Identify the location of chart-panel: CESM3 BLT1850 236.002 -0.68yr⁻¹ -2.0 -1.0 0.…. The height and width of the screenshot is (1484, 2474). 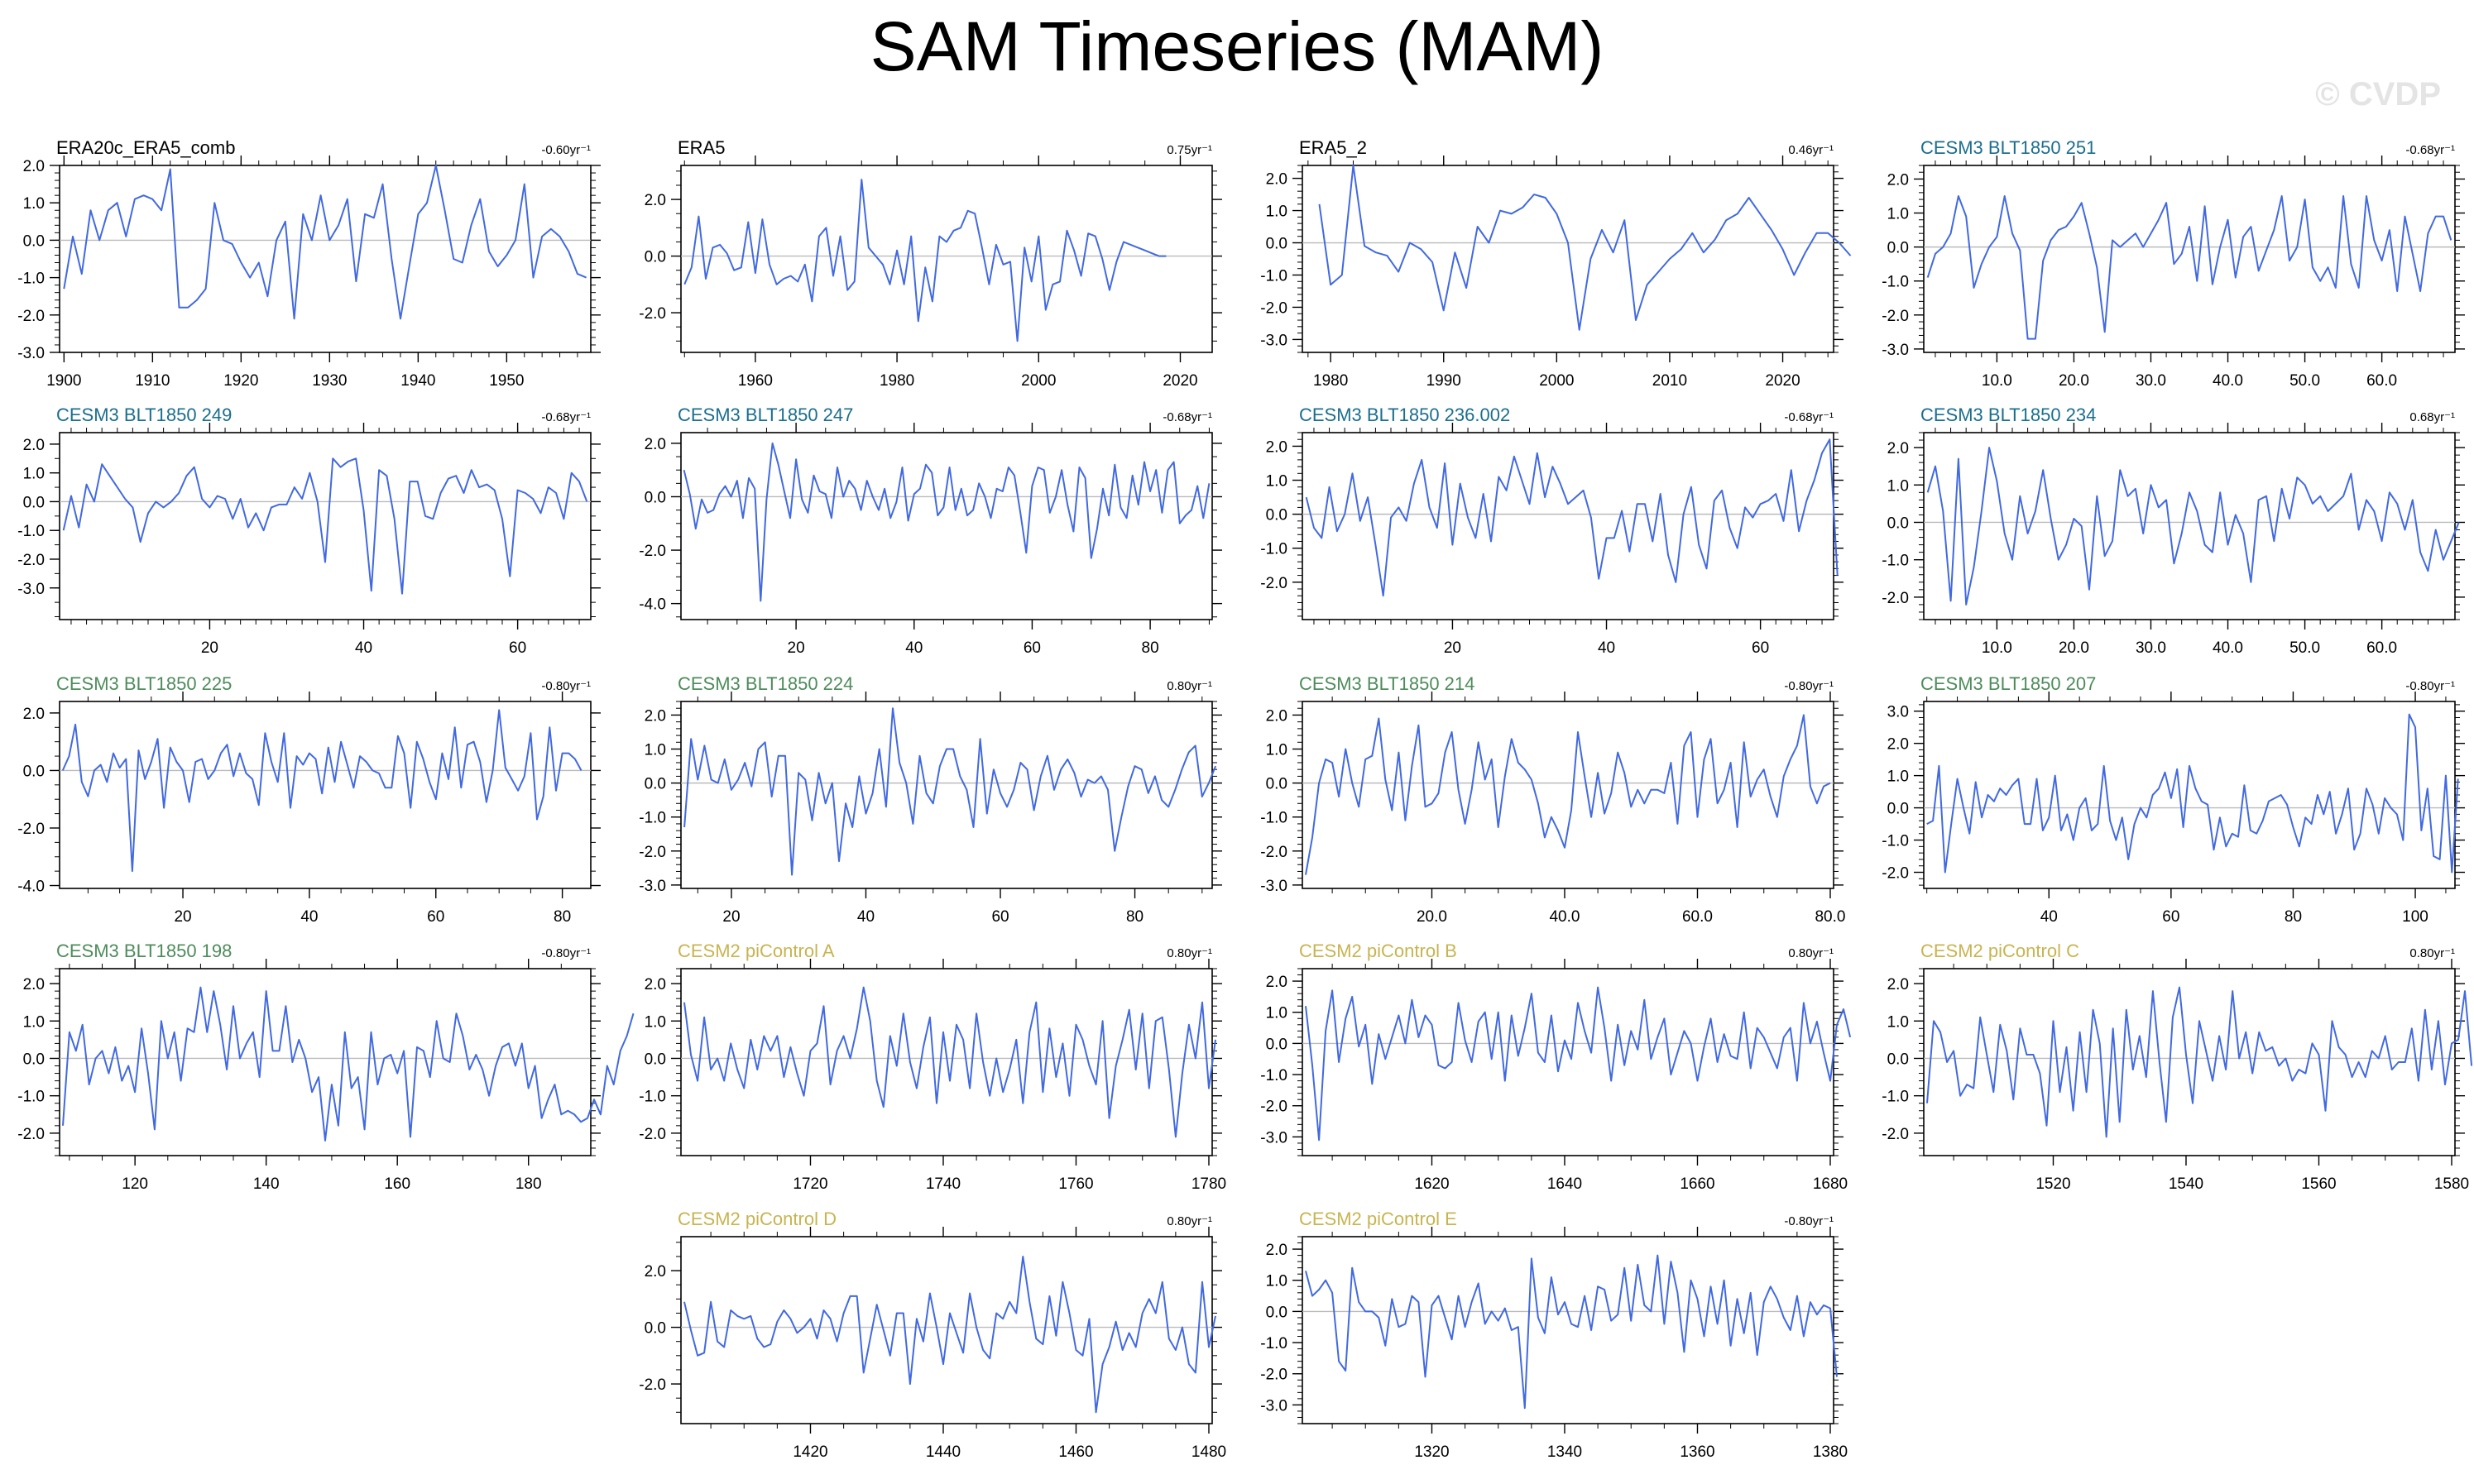
(1552, 531).